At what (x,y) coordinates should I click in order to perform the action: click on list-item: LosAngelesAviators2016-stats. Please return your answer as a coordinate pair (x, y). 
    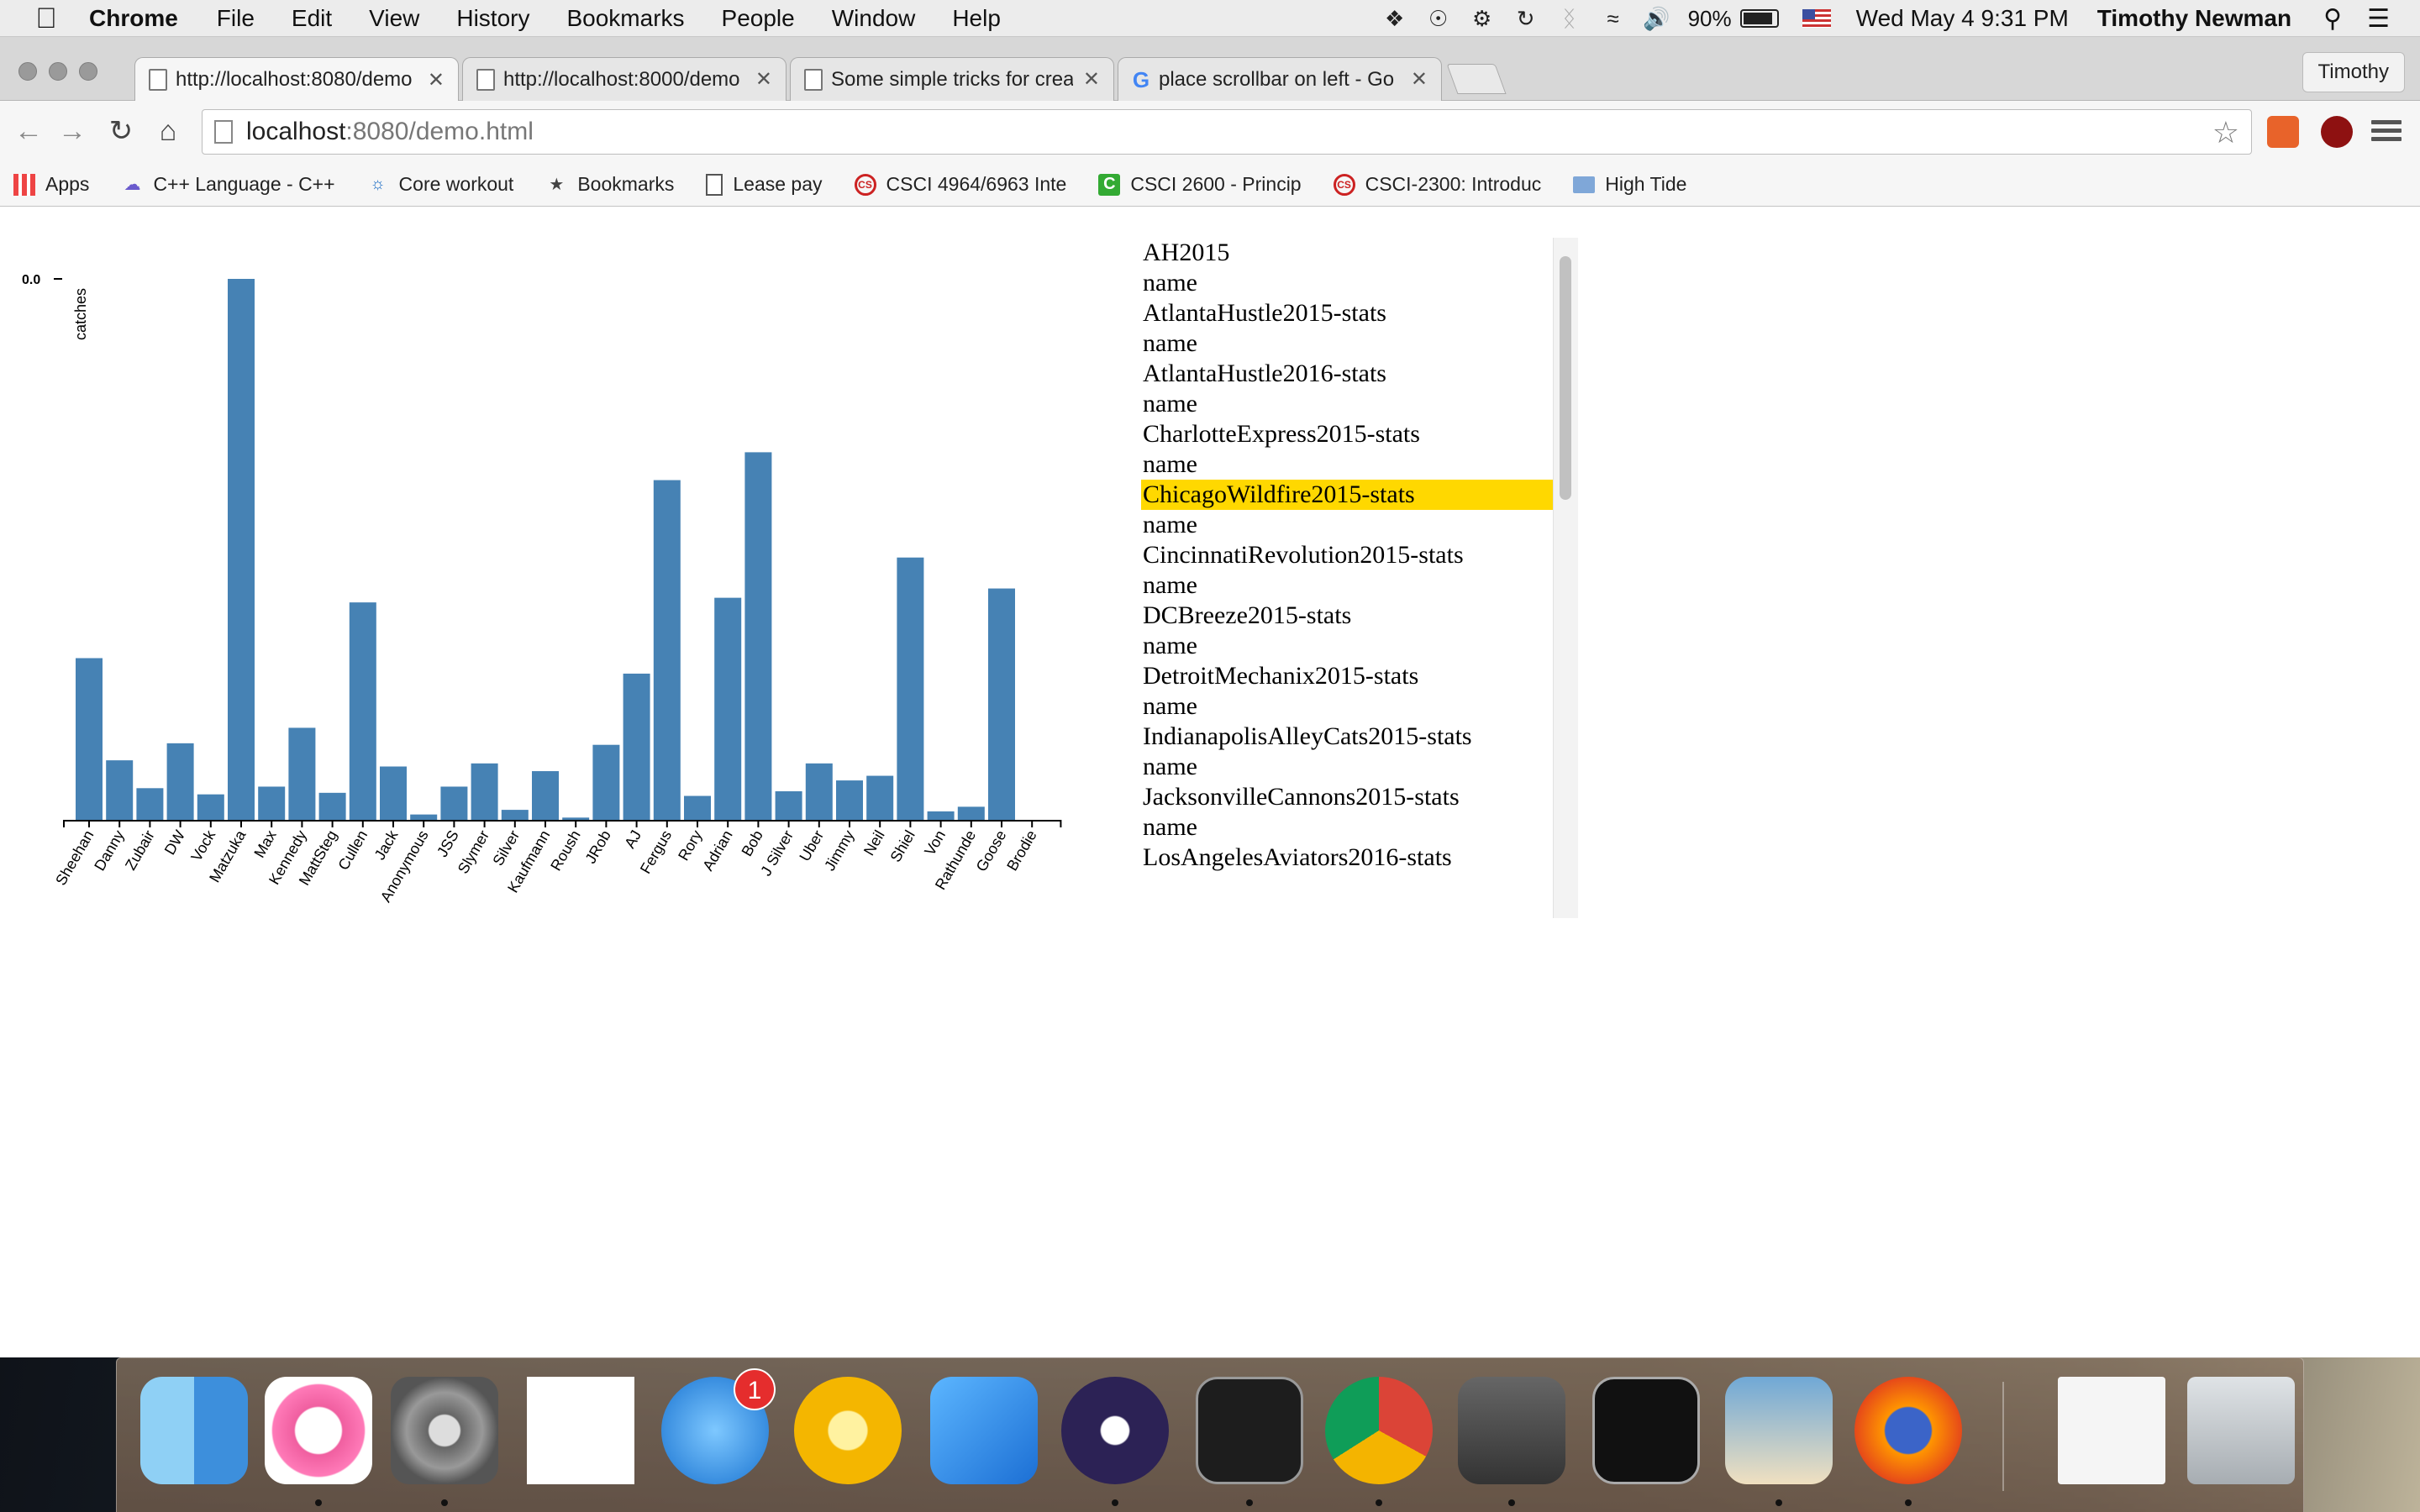
    Looking at the image, I should click on (1297, 857).